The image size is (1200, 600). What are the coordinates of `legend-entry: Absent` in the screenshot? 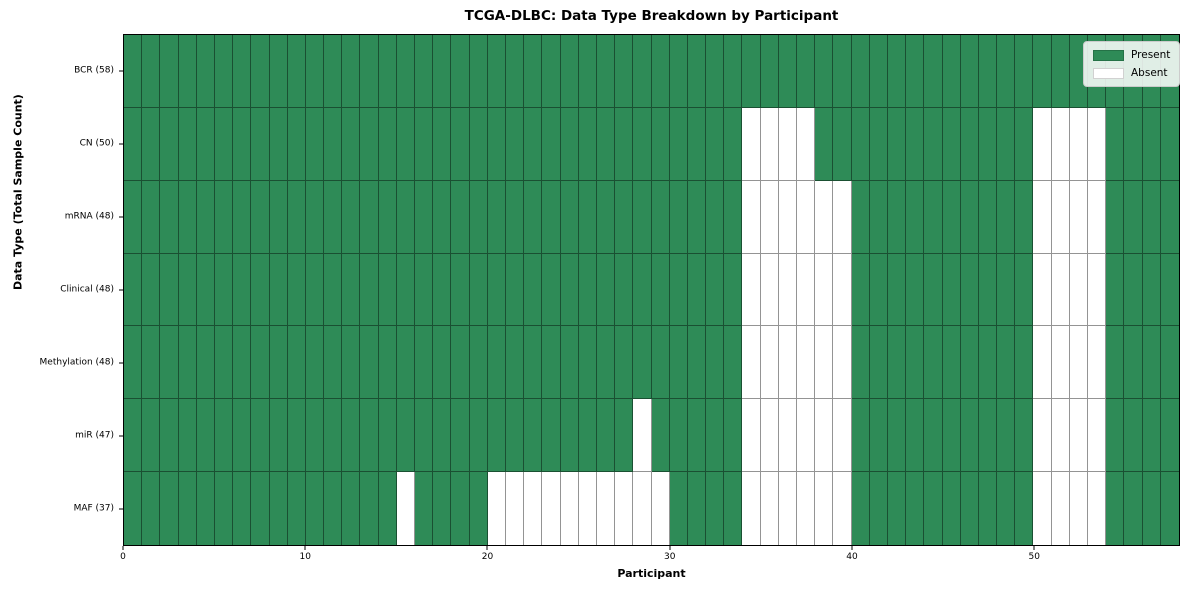 It's located at (1131, 73).